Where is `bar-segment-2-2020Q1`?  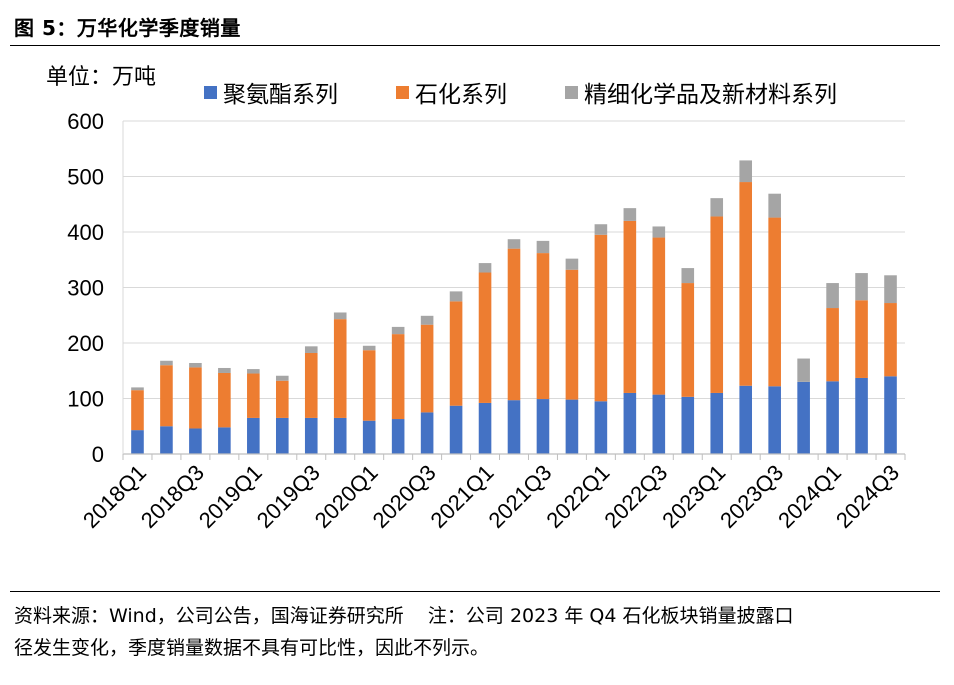
bar-segment-2-2020Q1 is located at coordinates (369, 348).